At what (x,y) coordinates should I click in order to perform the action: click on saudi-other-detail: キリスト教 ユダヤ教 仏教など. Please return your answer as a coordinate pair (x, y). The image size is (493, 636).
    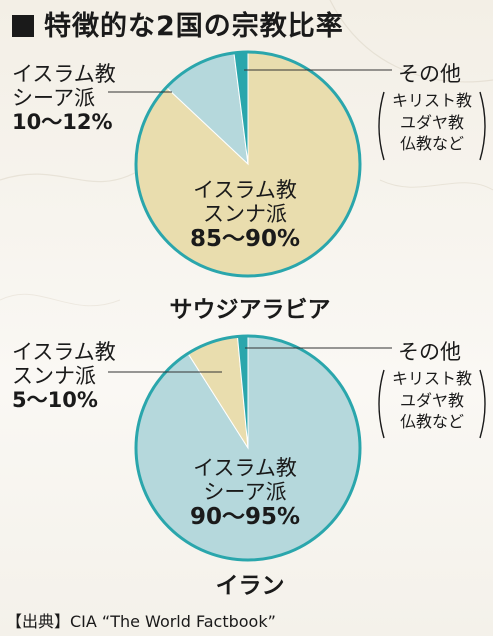
    Looking at the image, I should click on (432, 126).